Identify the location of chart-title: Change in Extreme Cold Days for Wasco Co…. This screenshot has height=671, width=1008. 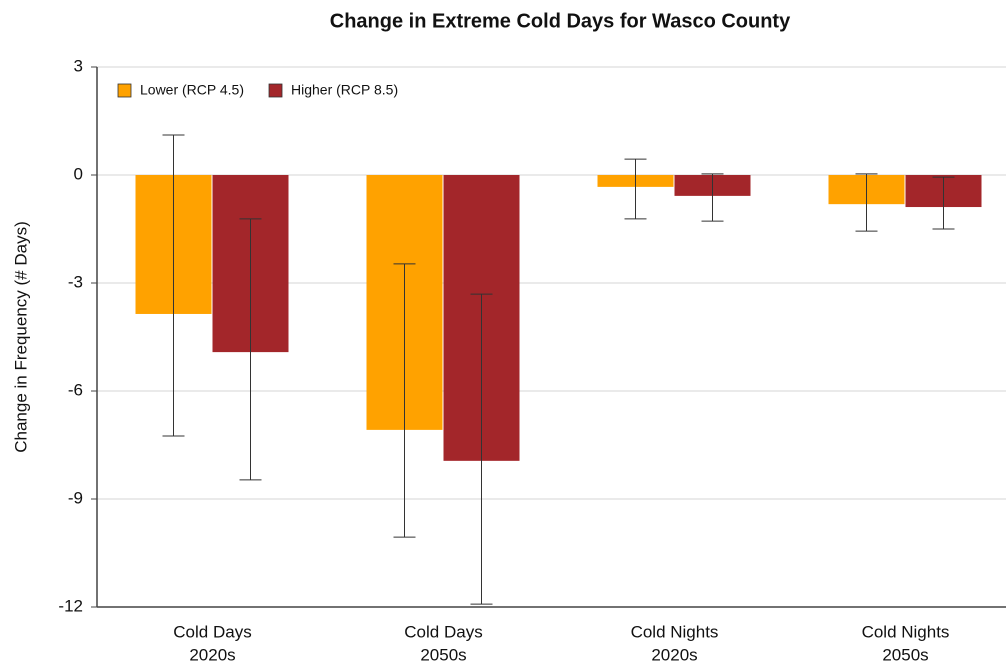
(560, 21).